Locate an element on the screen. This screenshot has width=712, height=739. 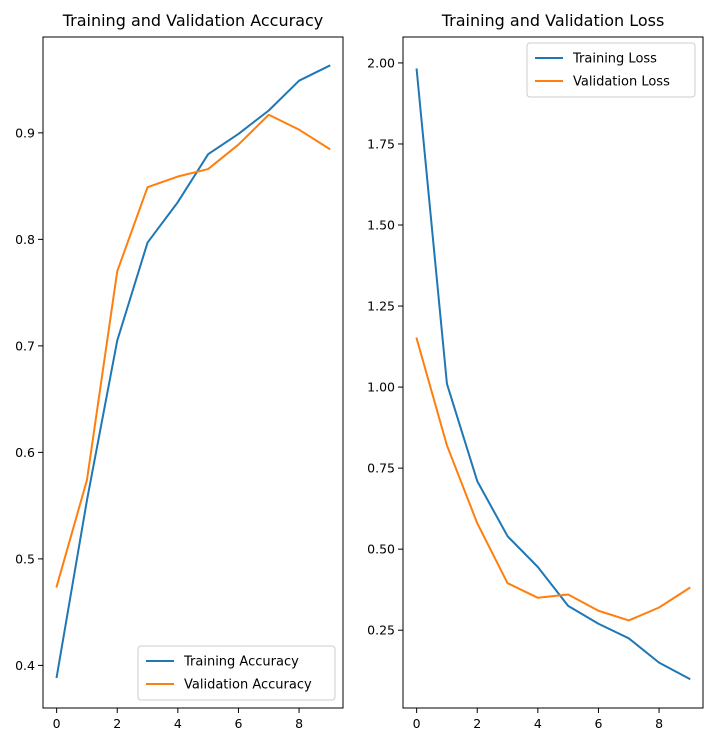
loss-legend: Training Loss Validation Loss is located at coordinates (611, 70).